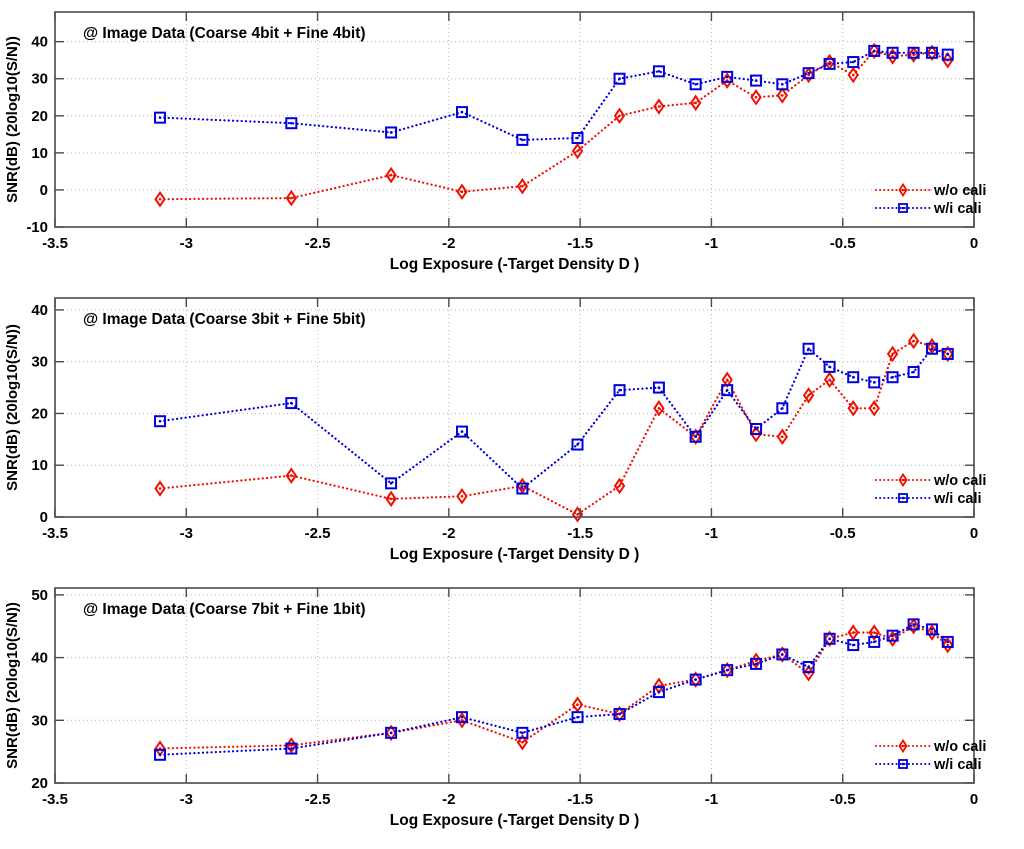 The height and width of the screenshot is (849, 1024). What do you see at coordinates (448, 533) in the screenshot?
I see `x-tick-label: -2` at bounding box center [448, 533].